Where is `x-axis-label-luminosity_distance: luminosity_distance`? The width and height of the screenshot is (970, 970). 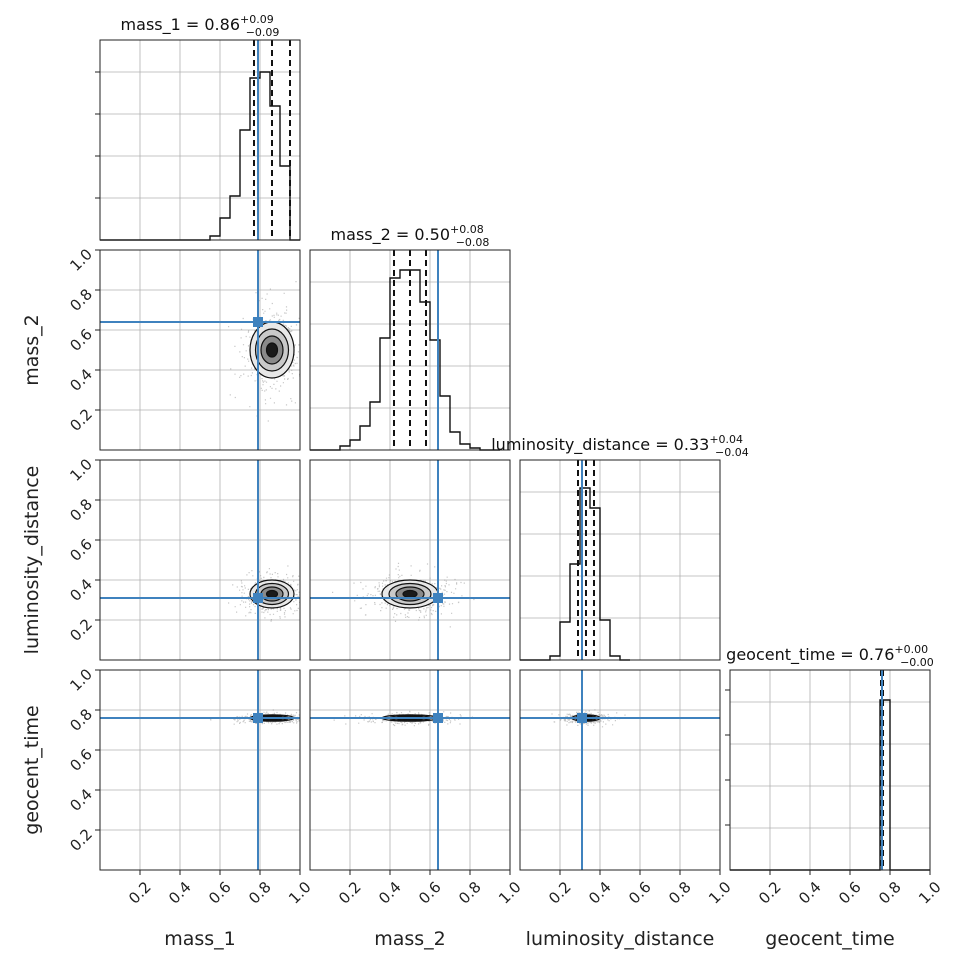
x-axis-label-luminosity_distance: luminosity_distance is located at coordinates (620, 939).